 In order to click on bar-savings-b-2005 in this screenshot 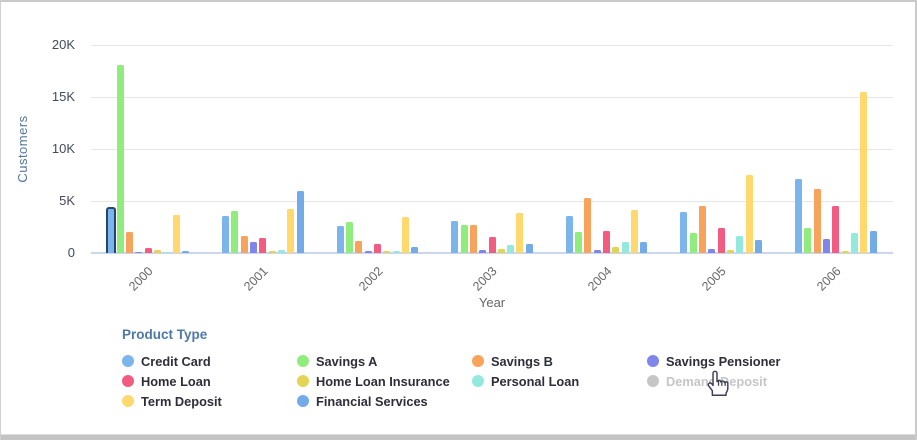, I will do `click(702, 229)`.